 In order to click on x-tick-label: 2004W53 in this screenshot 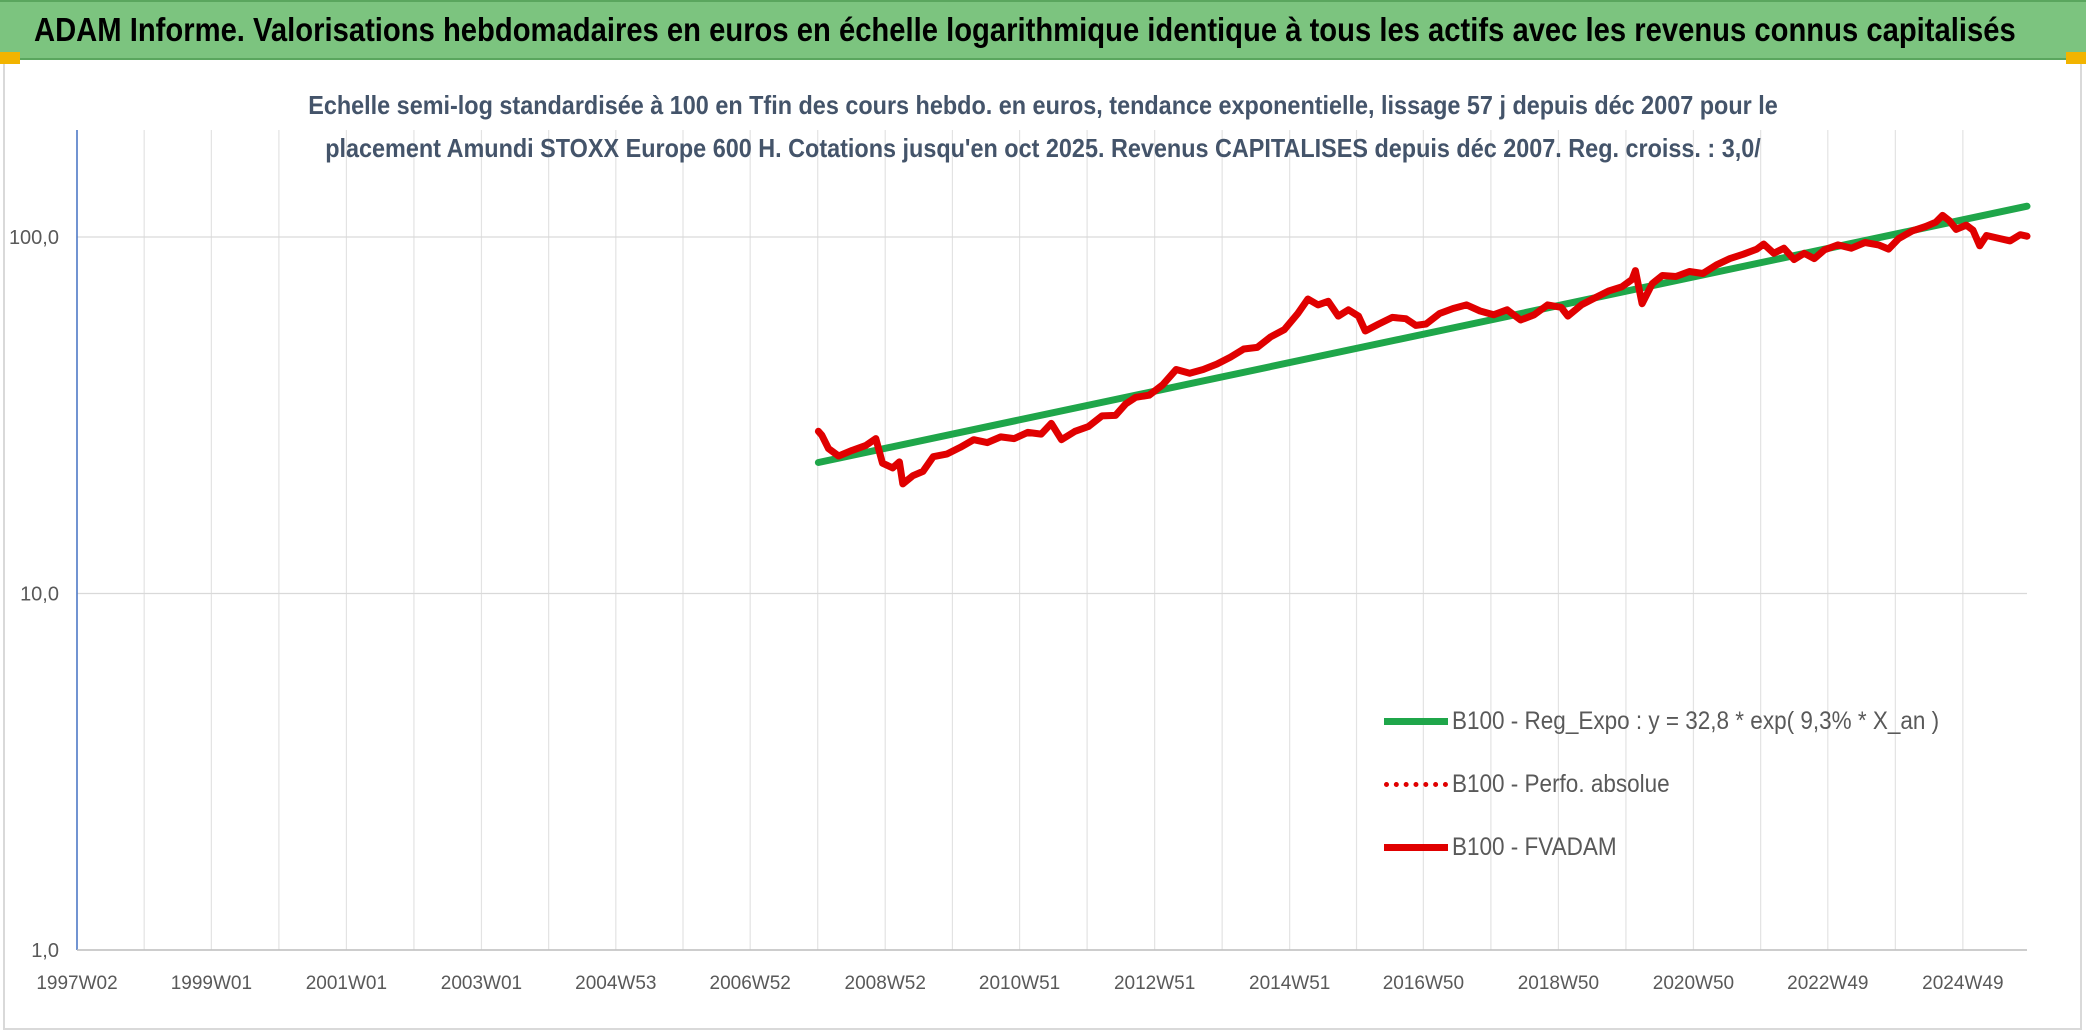, I will do `click(615, 983)`.